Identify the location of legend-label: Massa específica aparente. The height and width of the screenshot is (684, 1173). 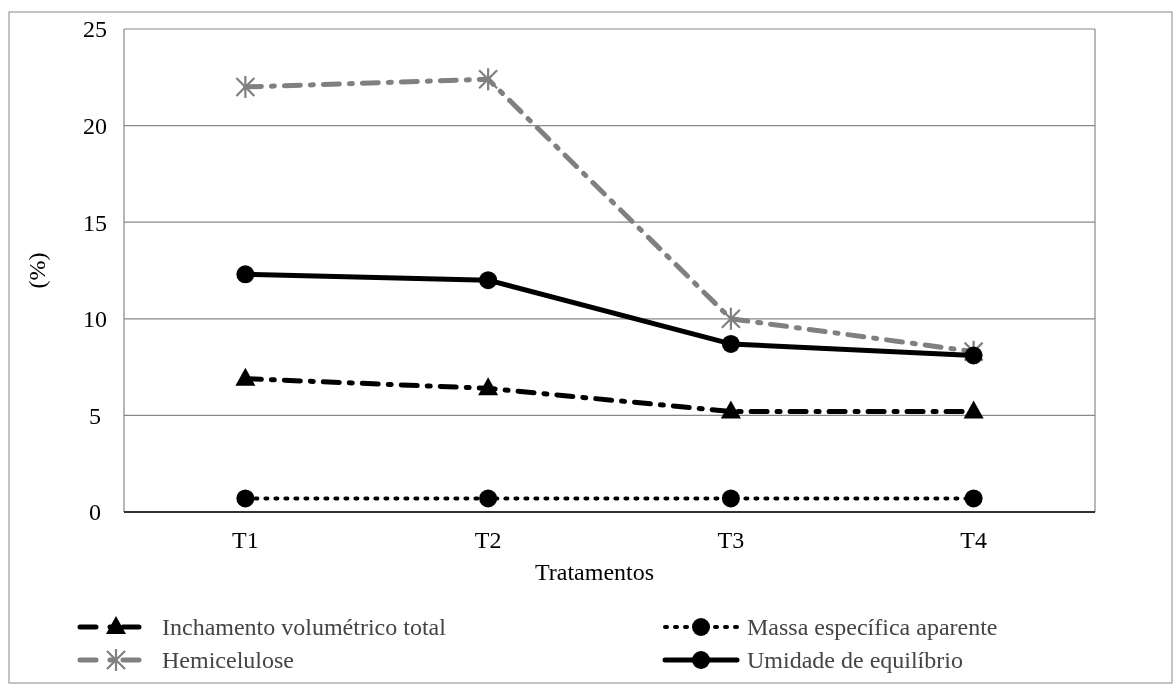
(872, 627).